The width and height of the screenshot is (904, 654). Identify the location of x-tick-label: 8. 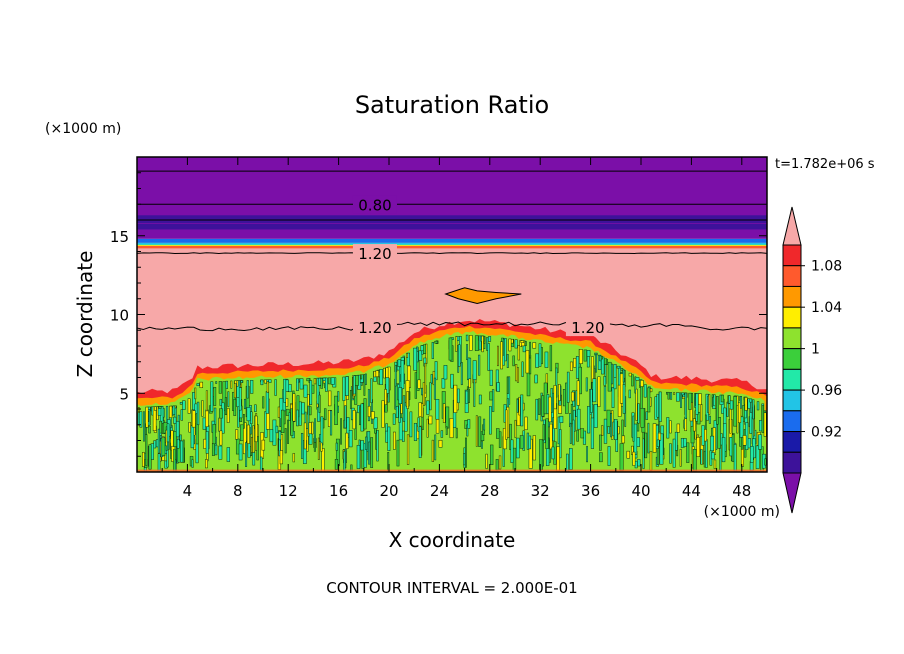
(238, 491).